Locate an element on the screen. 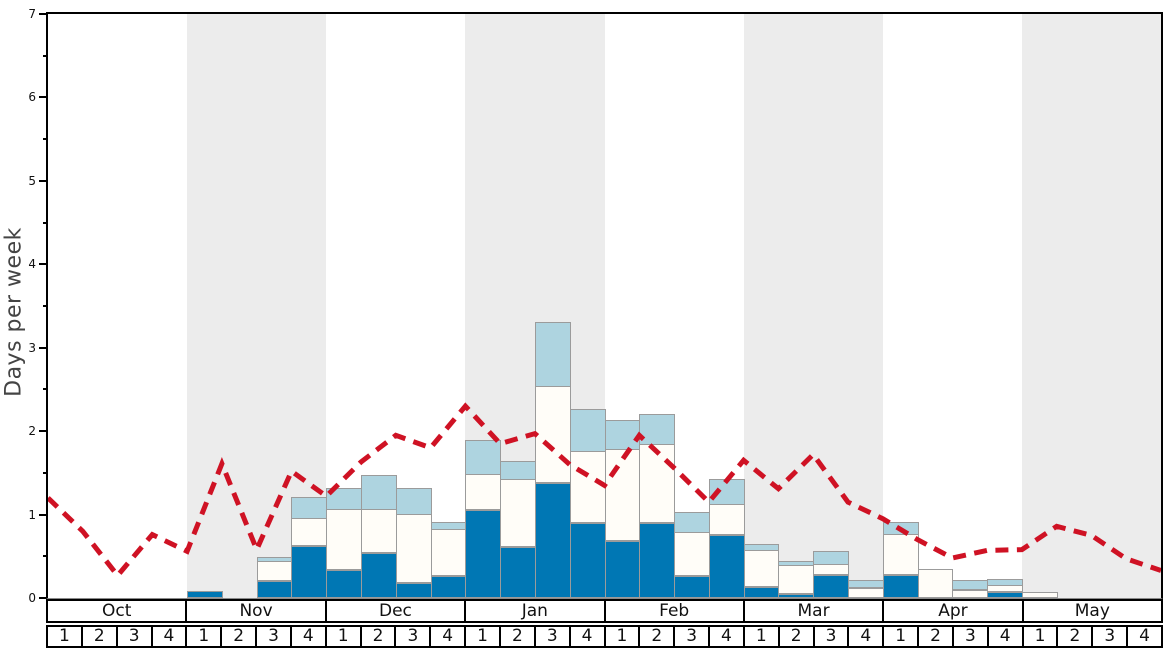 Image resolution: width=1168 pixels, height=648 pixels. month-cell: Dec is located at coordinates (394, 611).